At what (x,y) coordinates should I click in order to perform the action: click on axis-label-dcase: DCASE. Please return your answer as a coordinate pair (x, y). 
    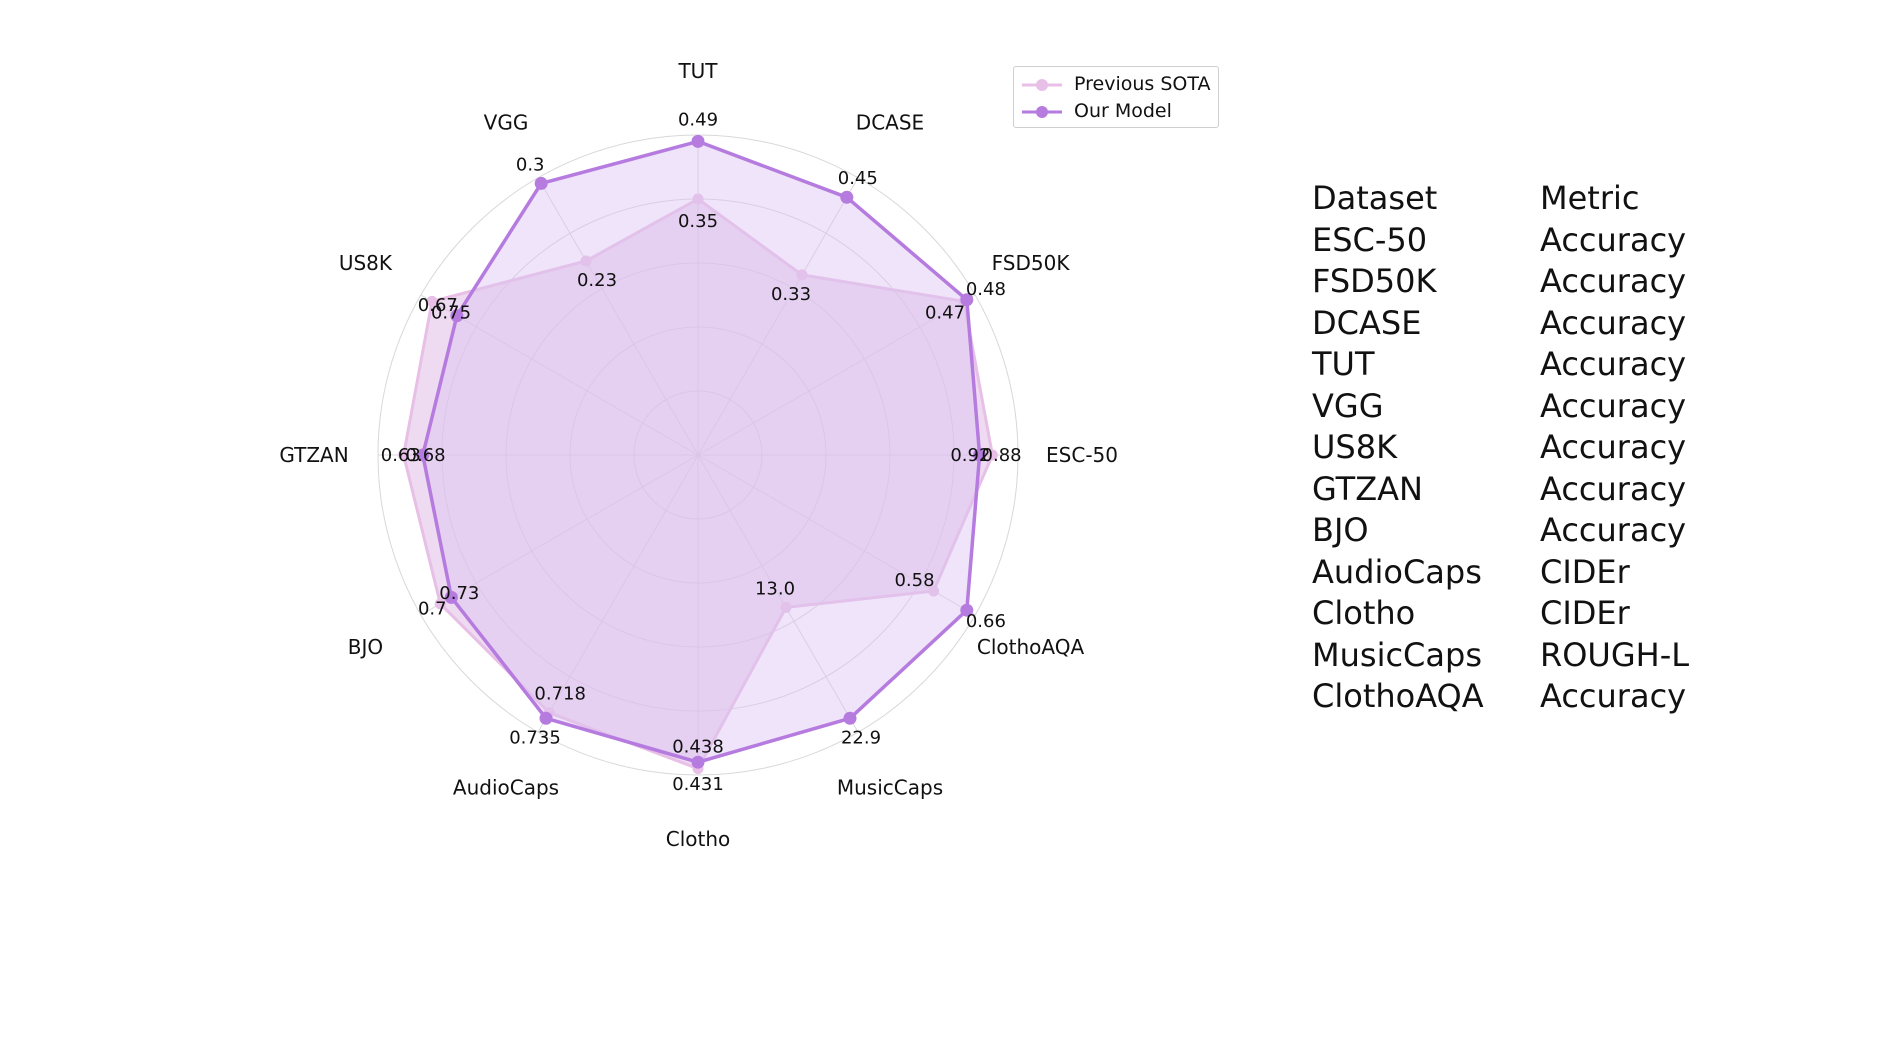
    Looking at the image, I should click on (890, 122).